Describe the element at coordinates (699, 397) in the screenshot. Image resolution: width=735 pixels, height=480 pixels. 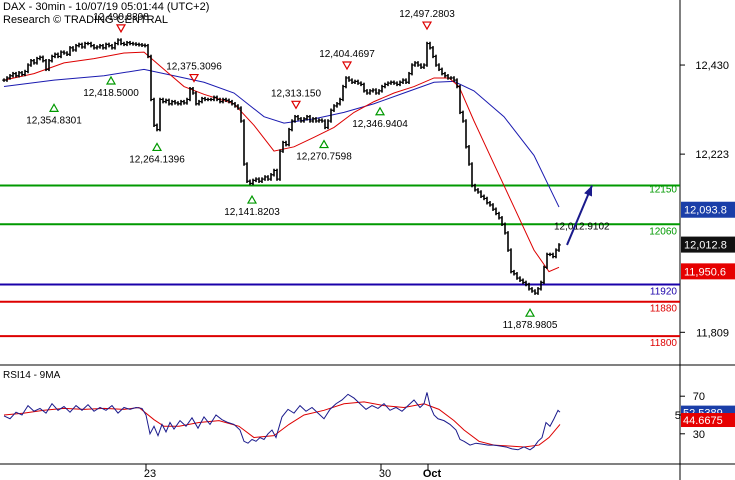
I see `rsi-tick-label: 70` at that location.